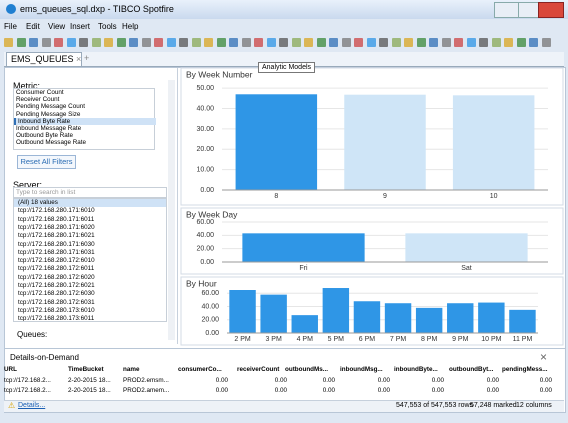 This screenshot has width=568, height=423. Describe the element at coordinates (367, 339) in the screenshot. I see `x-tick-label: 6 PM` at that location.